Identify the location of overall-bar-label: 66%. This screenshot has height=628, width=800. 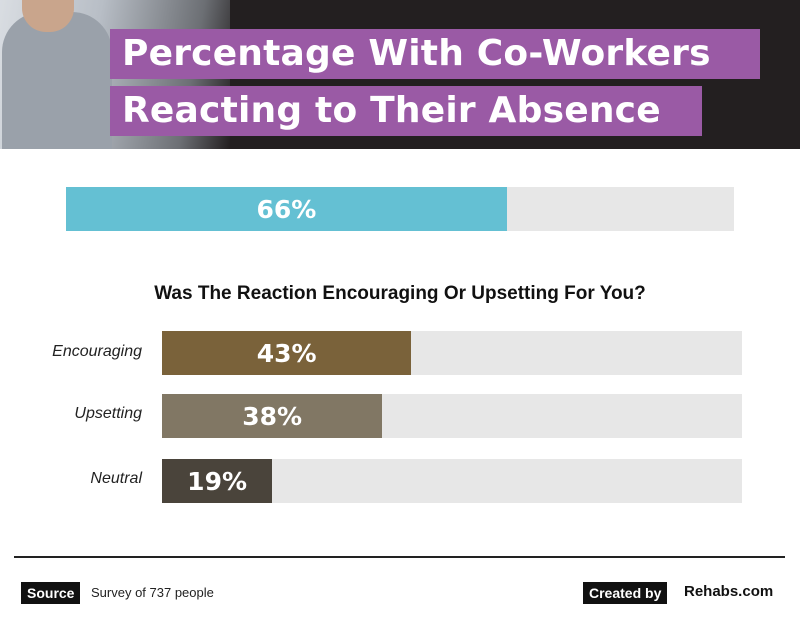
(286, 209).